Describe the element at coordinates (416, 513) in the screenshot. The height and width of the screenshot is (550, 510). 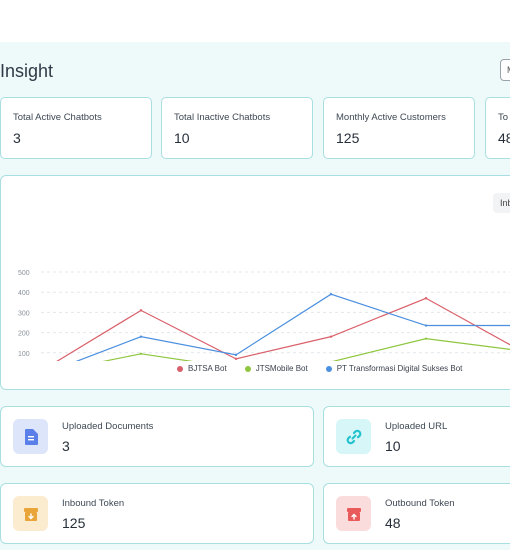
I see `resource-card-outbound-token: Outbound Token 48` at that location.